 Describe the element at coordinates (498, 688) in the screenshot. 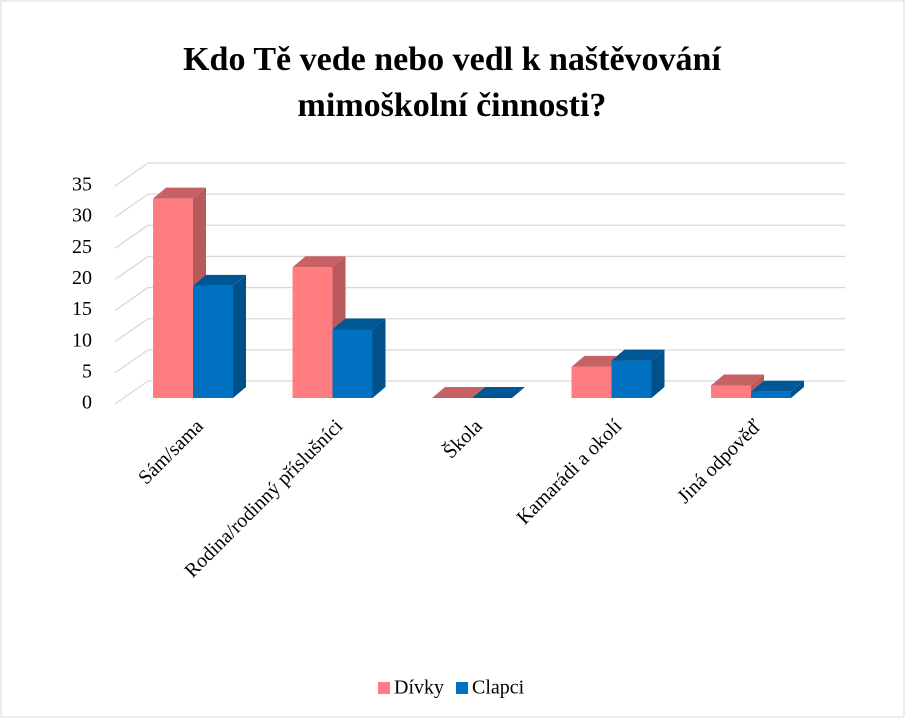

I see `legend-label: Clapci` at that location.